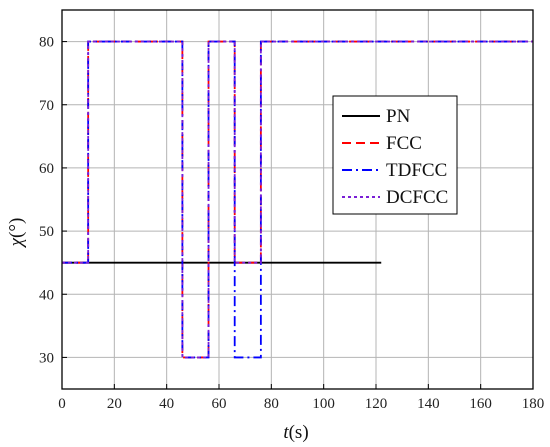  What do you see at coordinates (46, 43) in the screenshot?
I see `y-tick-label: 80` at bounding box center [46, 43].